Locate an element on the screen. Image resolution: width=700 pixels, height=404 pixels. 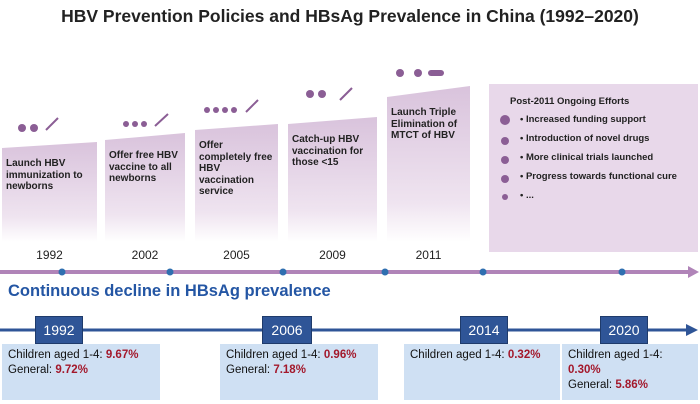
policy-year: 2011 is located at coordinates (428, 255).